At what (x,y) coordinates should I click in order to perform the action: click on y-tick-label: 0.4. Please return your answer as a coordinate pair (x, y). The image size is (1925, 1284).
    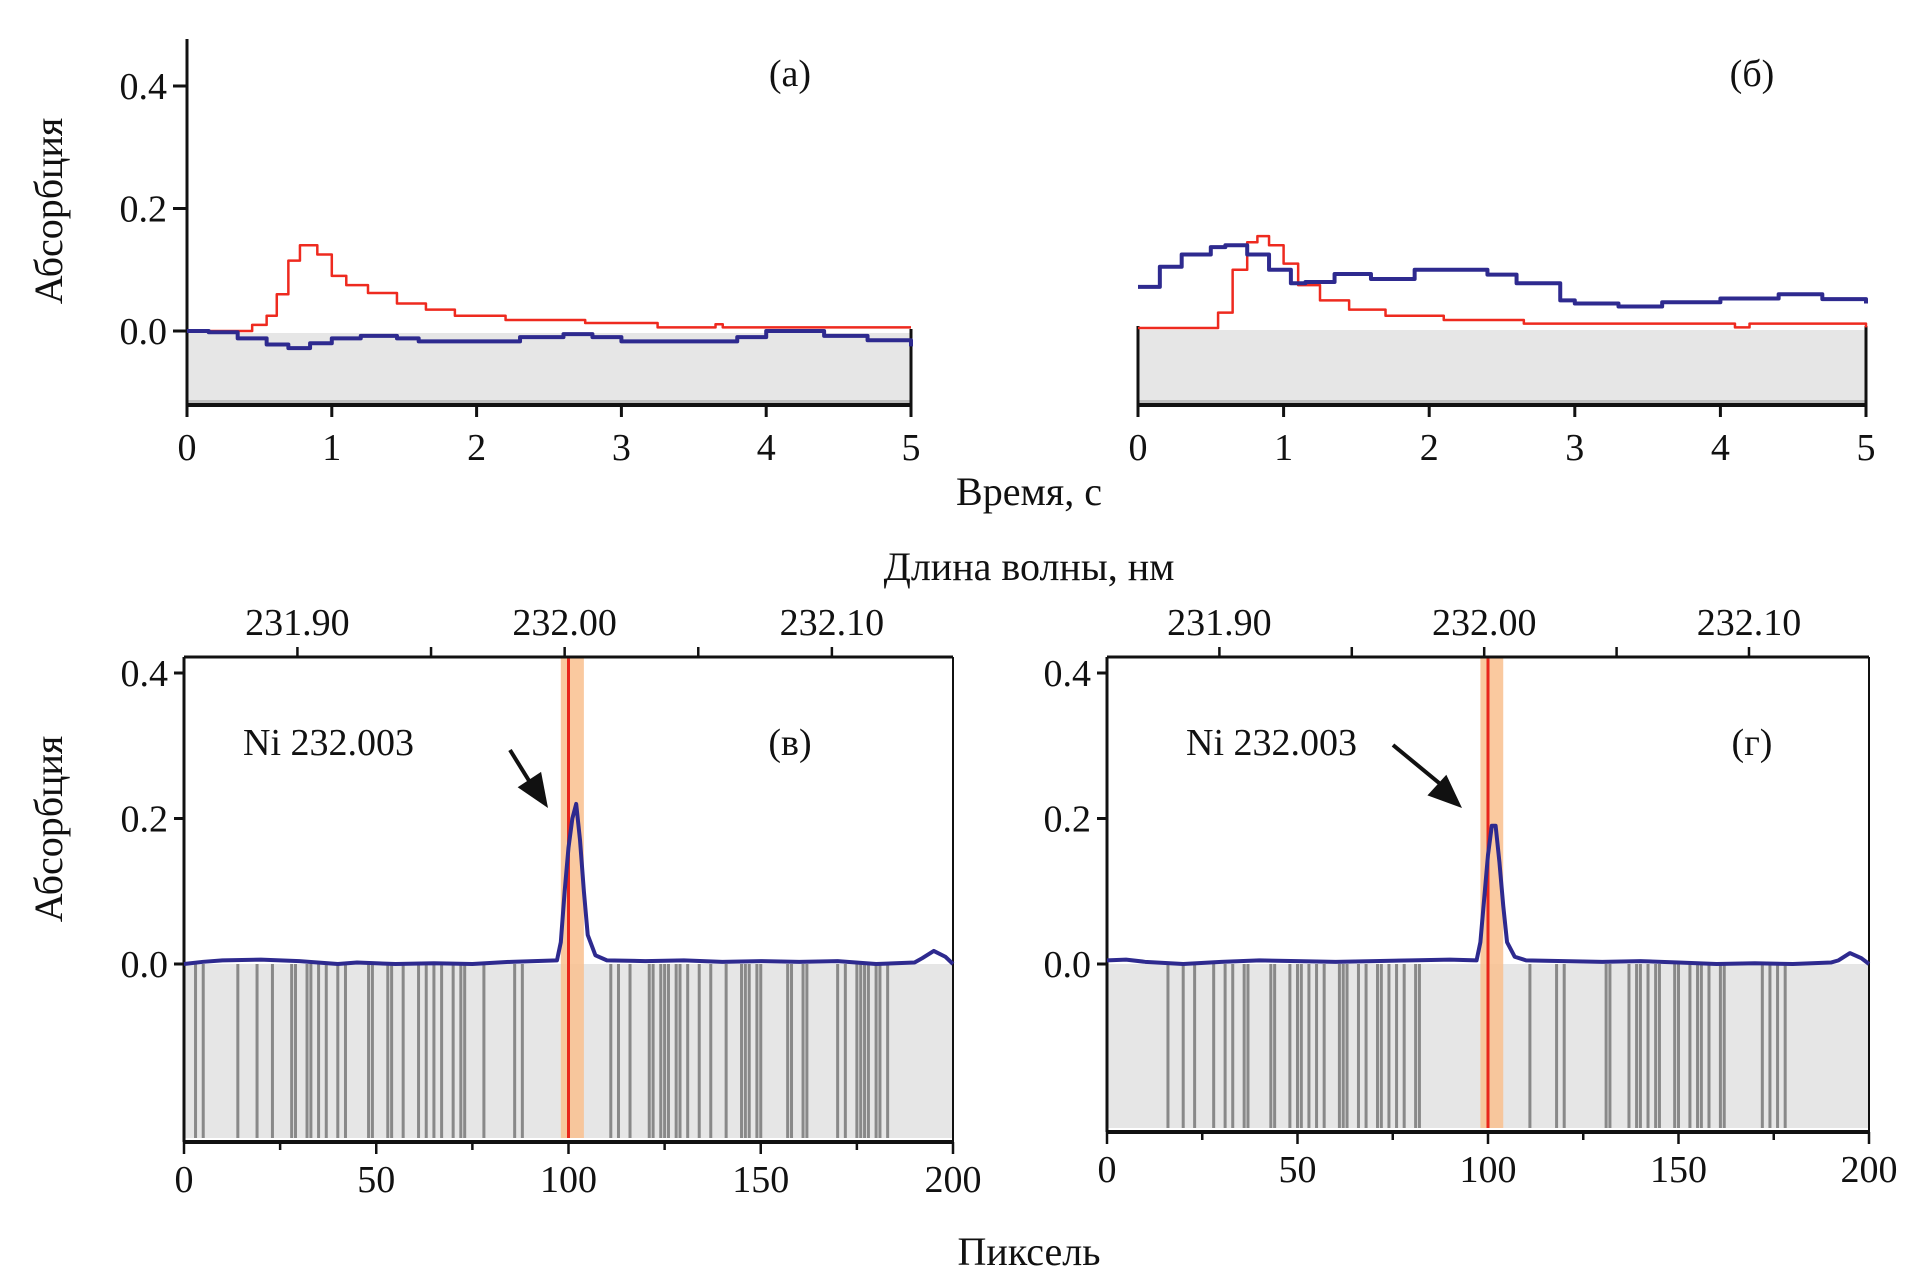
    Looking at the image, I should click on (1068, 674).